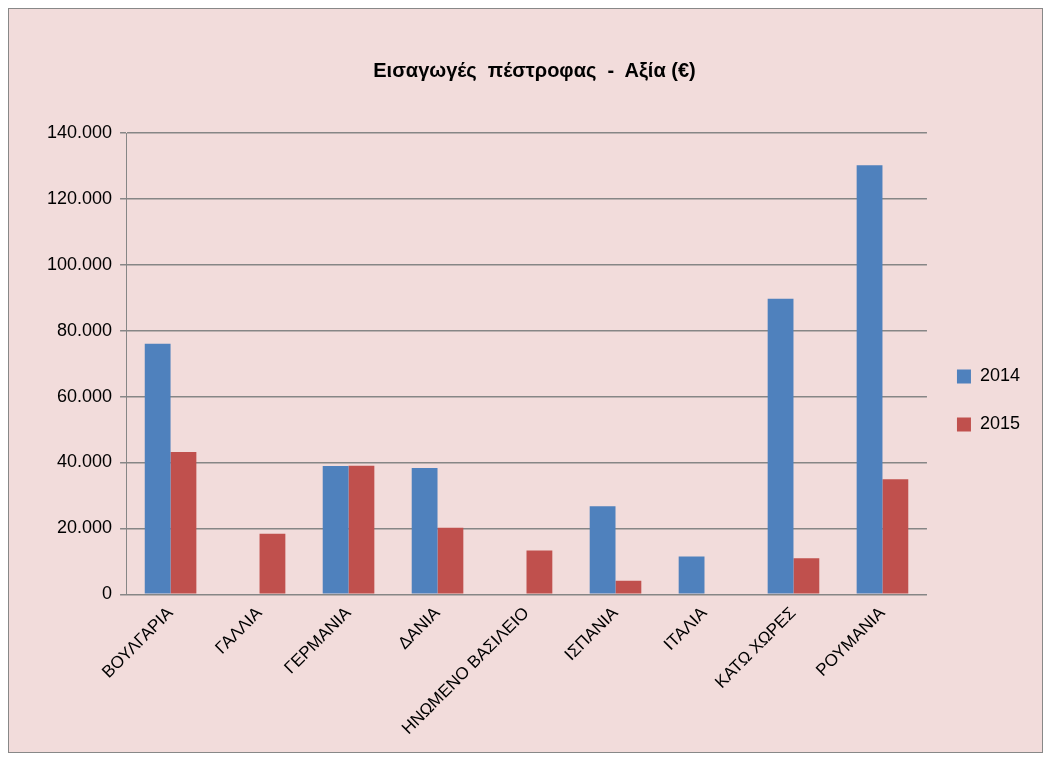 This screenshot has width=1051, height=762. I want to click on y-tick-label: 60.000, so click(85, 395).